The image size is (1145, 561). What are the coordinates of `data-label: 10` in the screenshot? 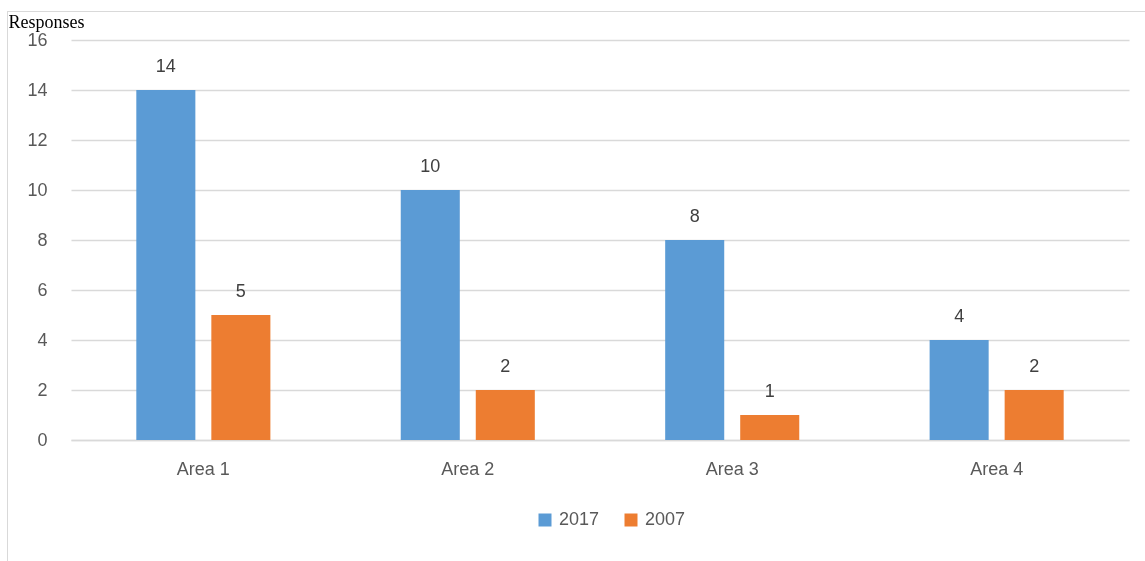 It's located at (430, 166).